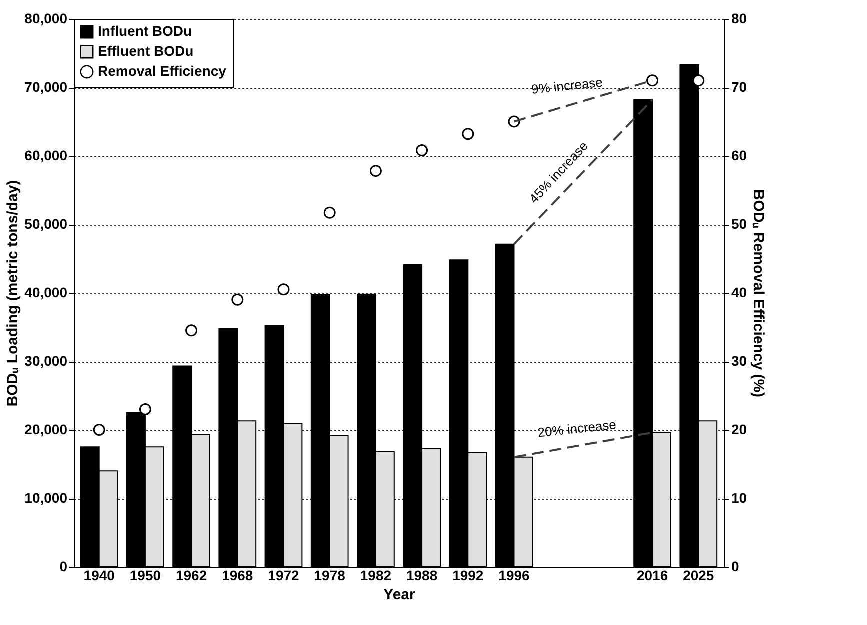 Image resolution: width=867 pixels, height=625 pixels. What do you see at coordinates (468, 576) in the screenshot?
I see `x-tick-label: 1992` at bounding box center [468, 576].